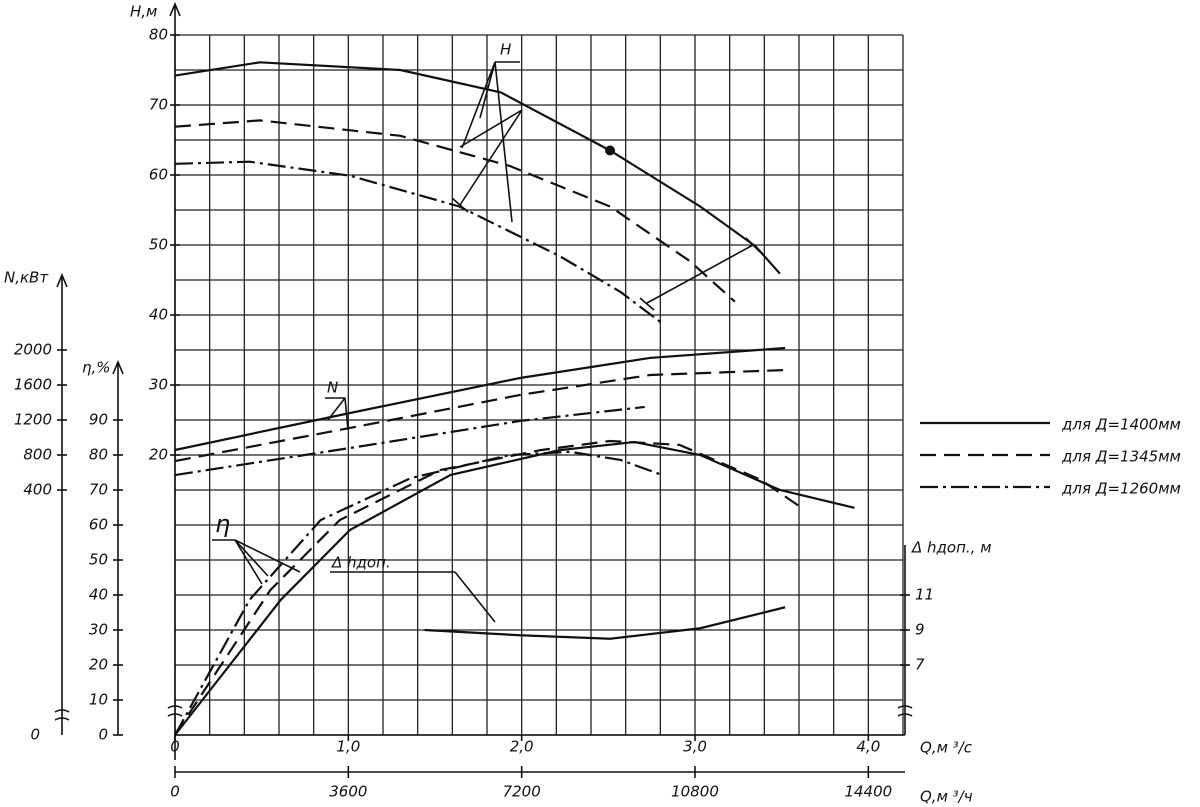 Image resolution: width=1200 pixels, height=807 pixels. Describe the element at coordinates (920, 630) in the screenshot. I see `y-tick-label: 9` at that location.